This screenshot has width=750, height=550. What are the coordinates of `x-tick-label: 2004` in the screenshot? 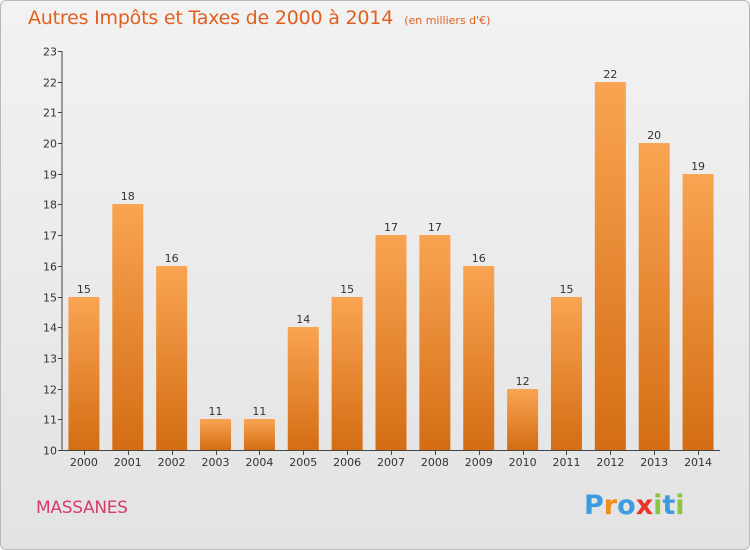 It's located at (259, 462).